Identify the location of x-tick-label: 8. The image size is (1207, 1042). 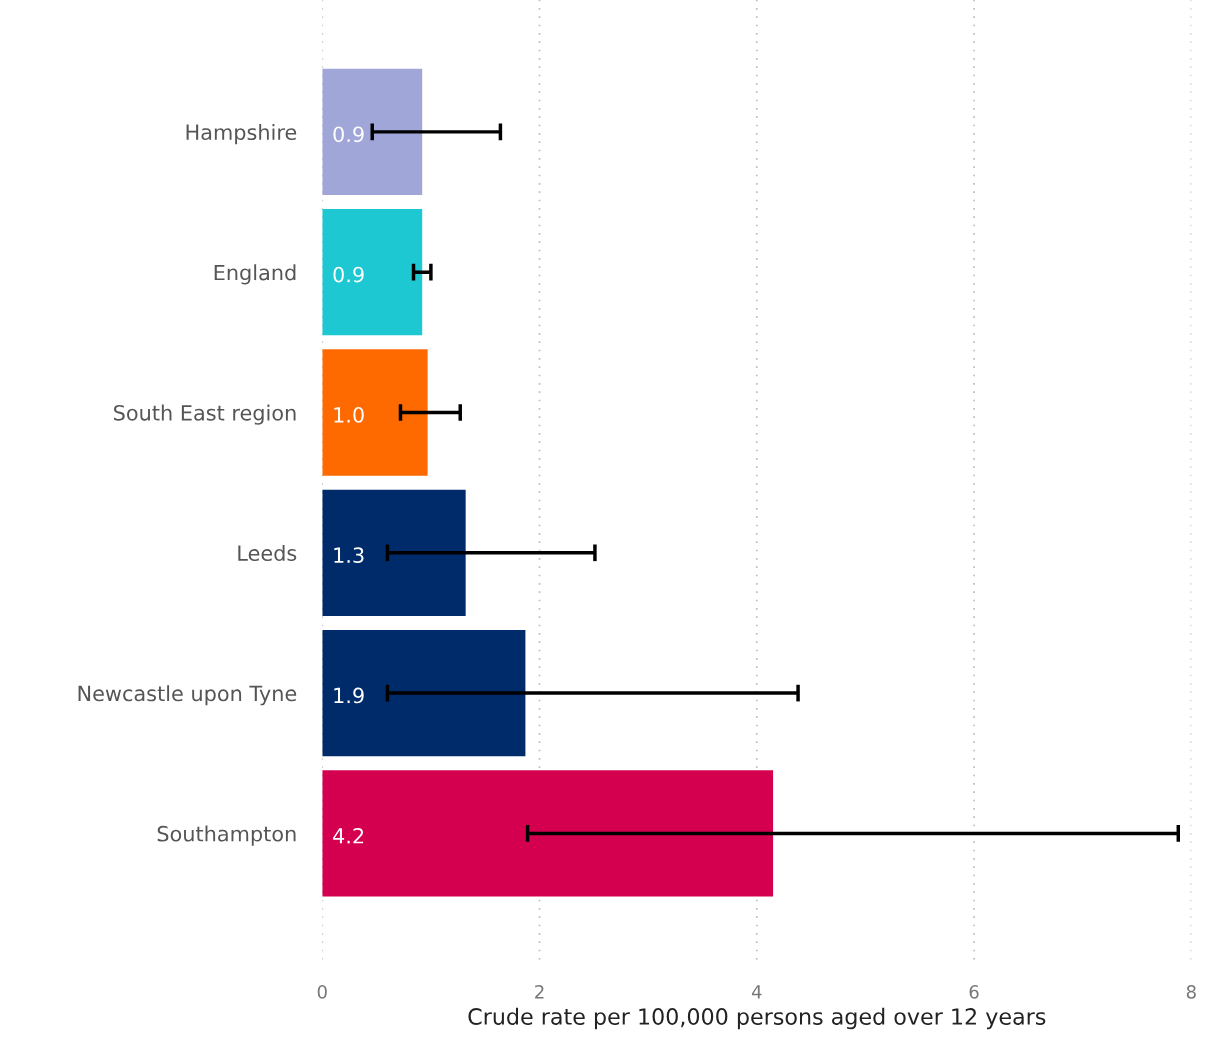
(1191, 992).